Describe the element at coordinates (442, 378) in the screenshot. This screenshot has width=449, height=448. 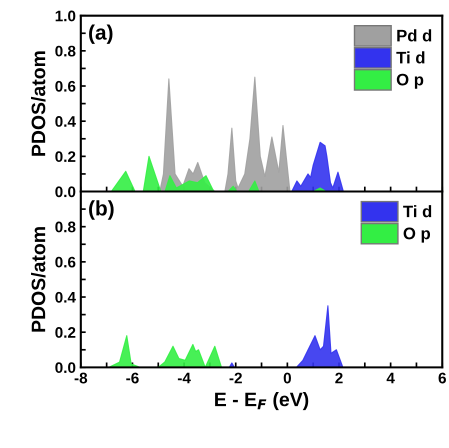
I see `x-tick-label: 6` at that location.